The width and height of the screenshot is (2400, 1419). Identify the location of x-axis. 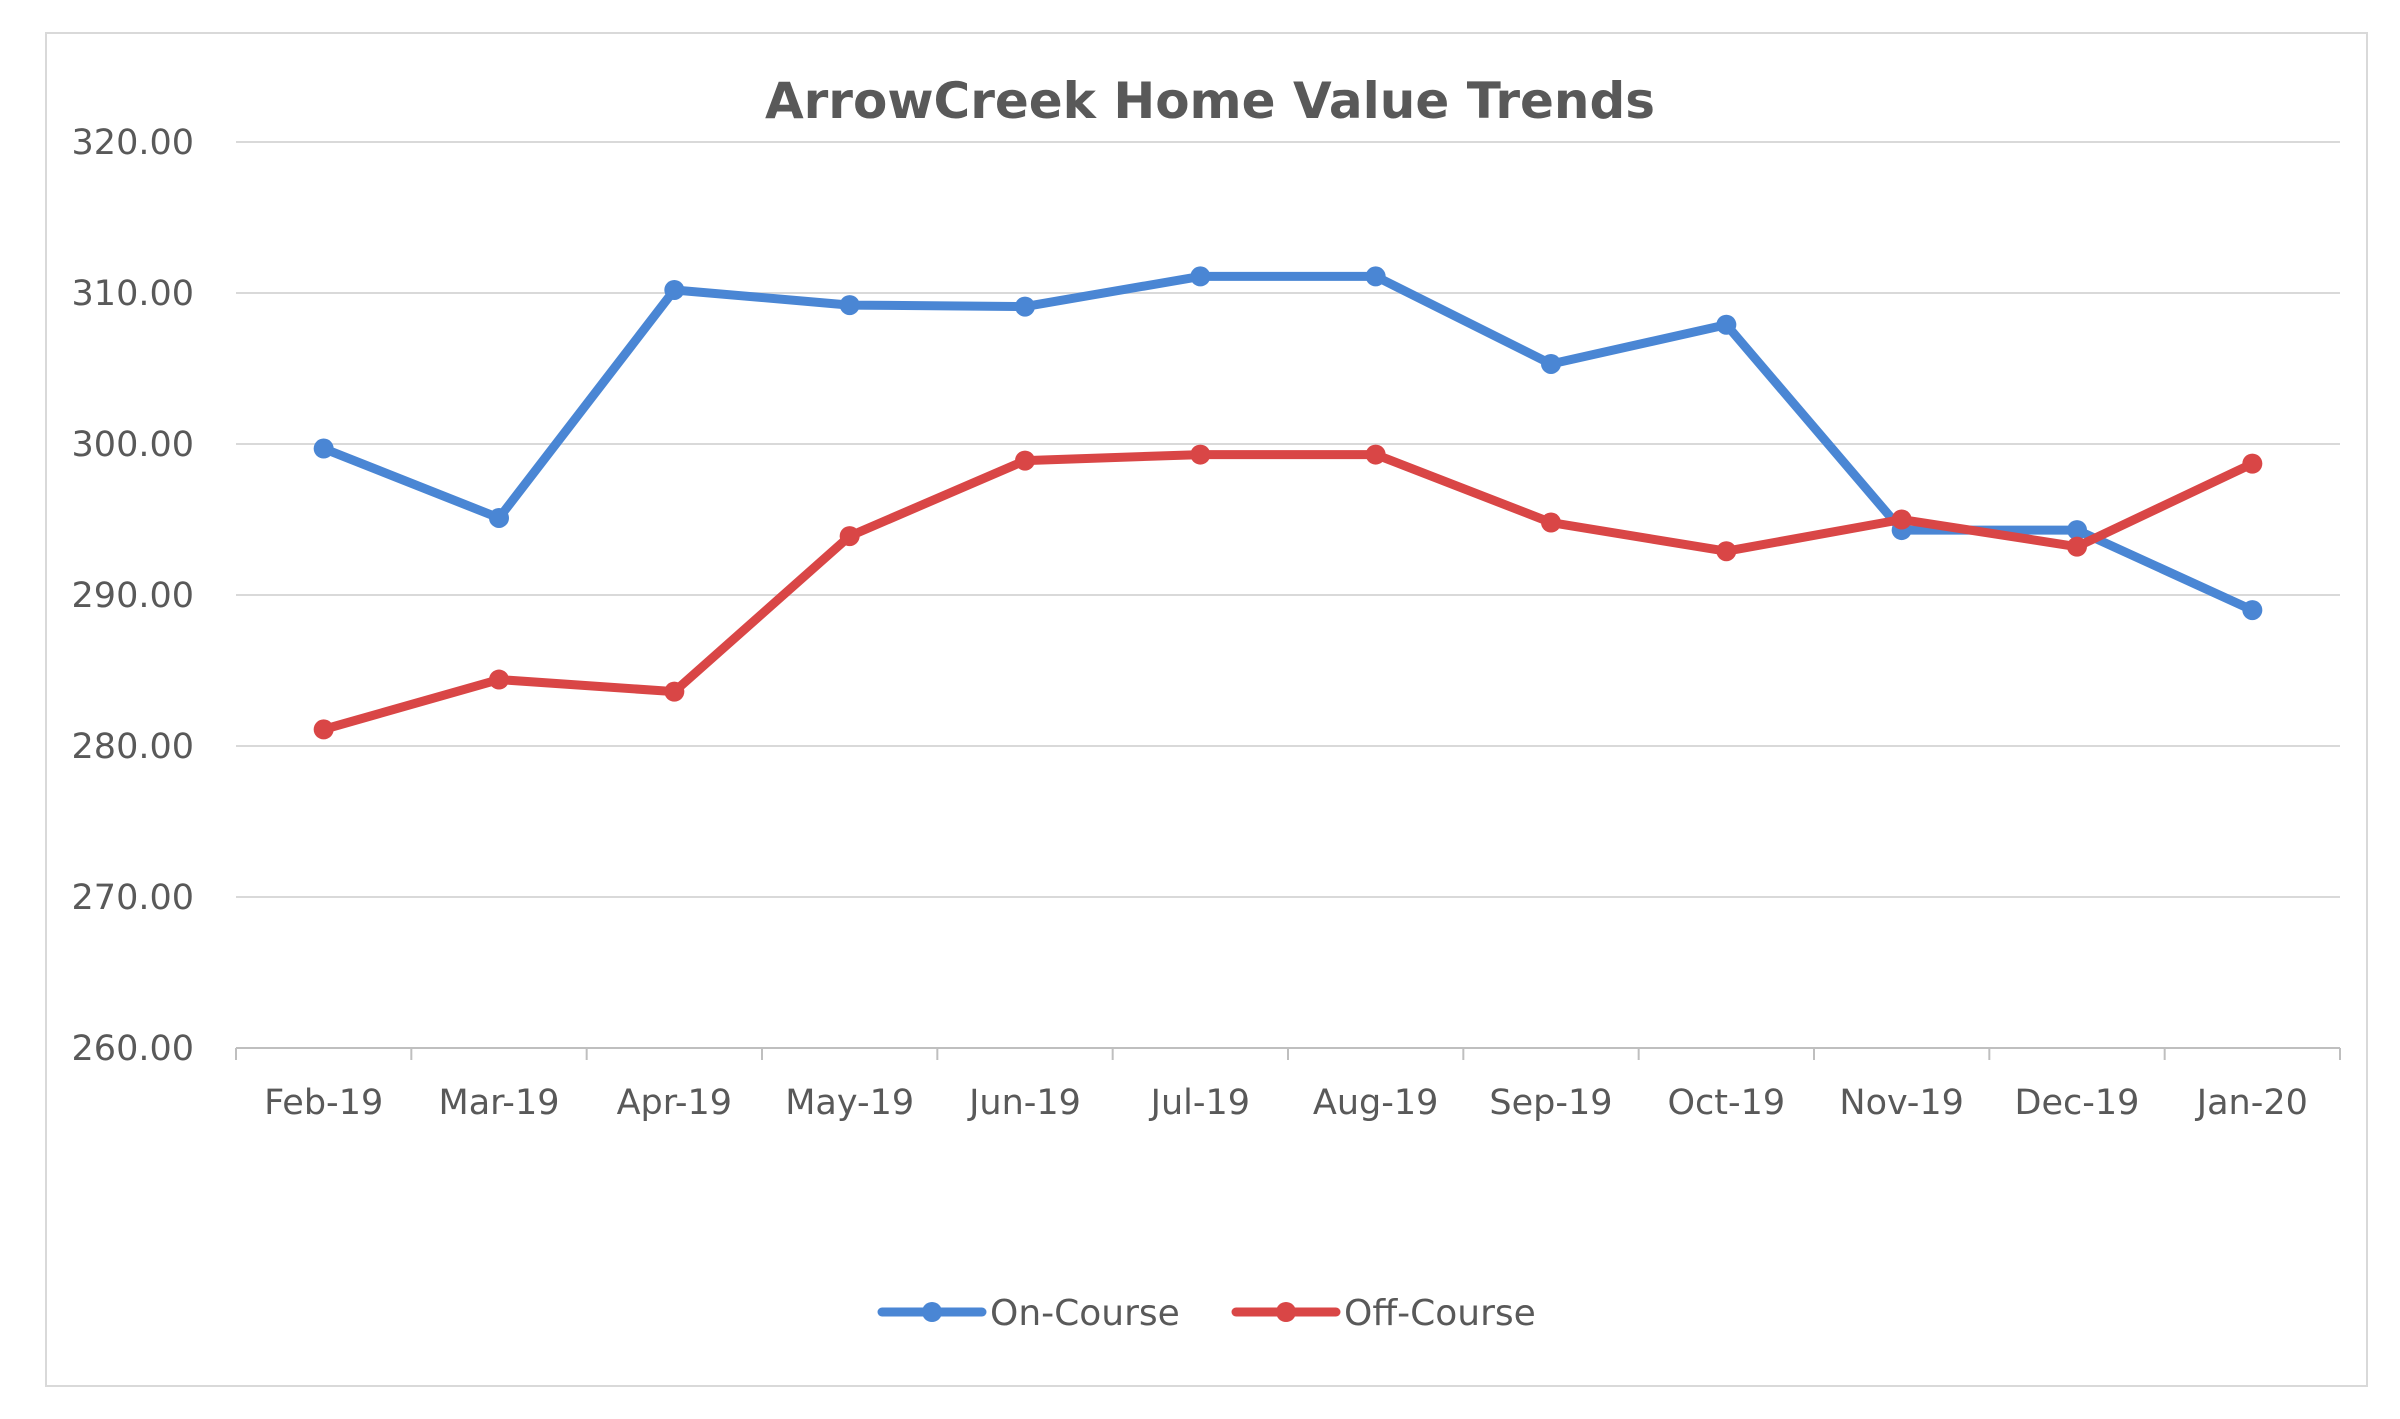
(1288, 1053).